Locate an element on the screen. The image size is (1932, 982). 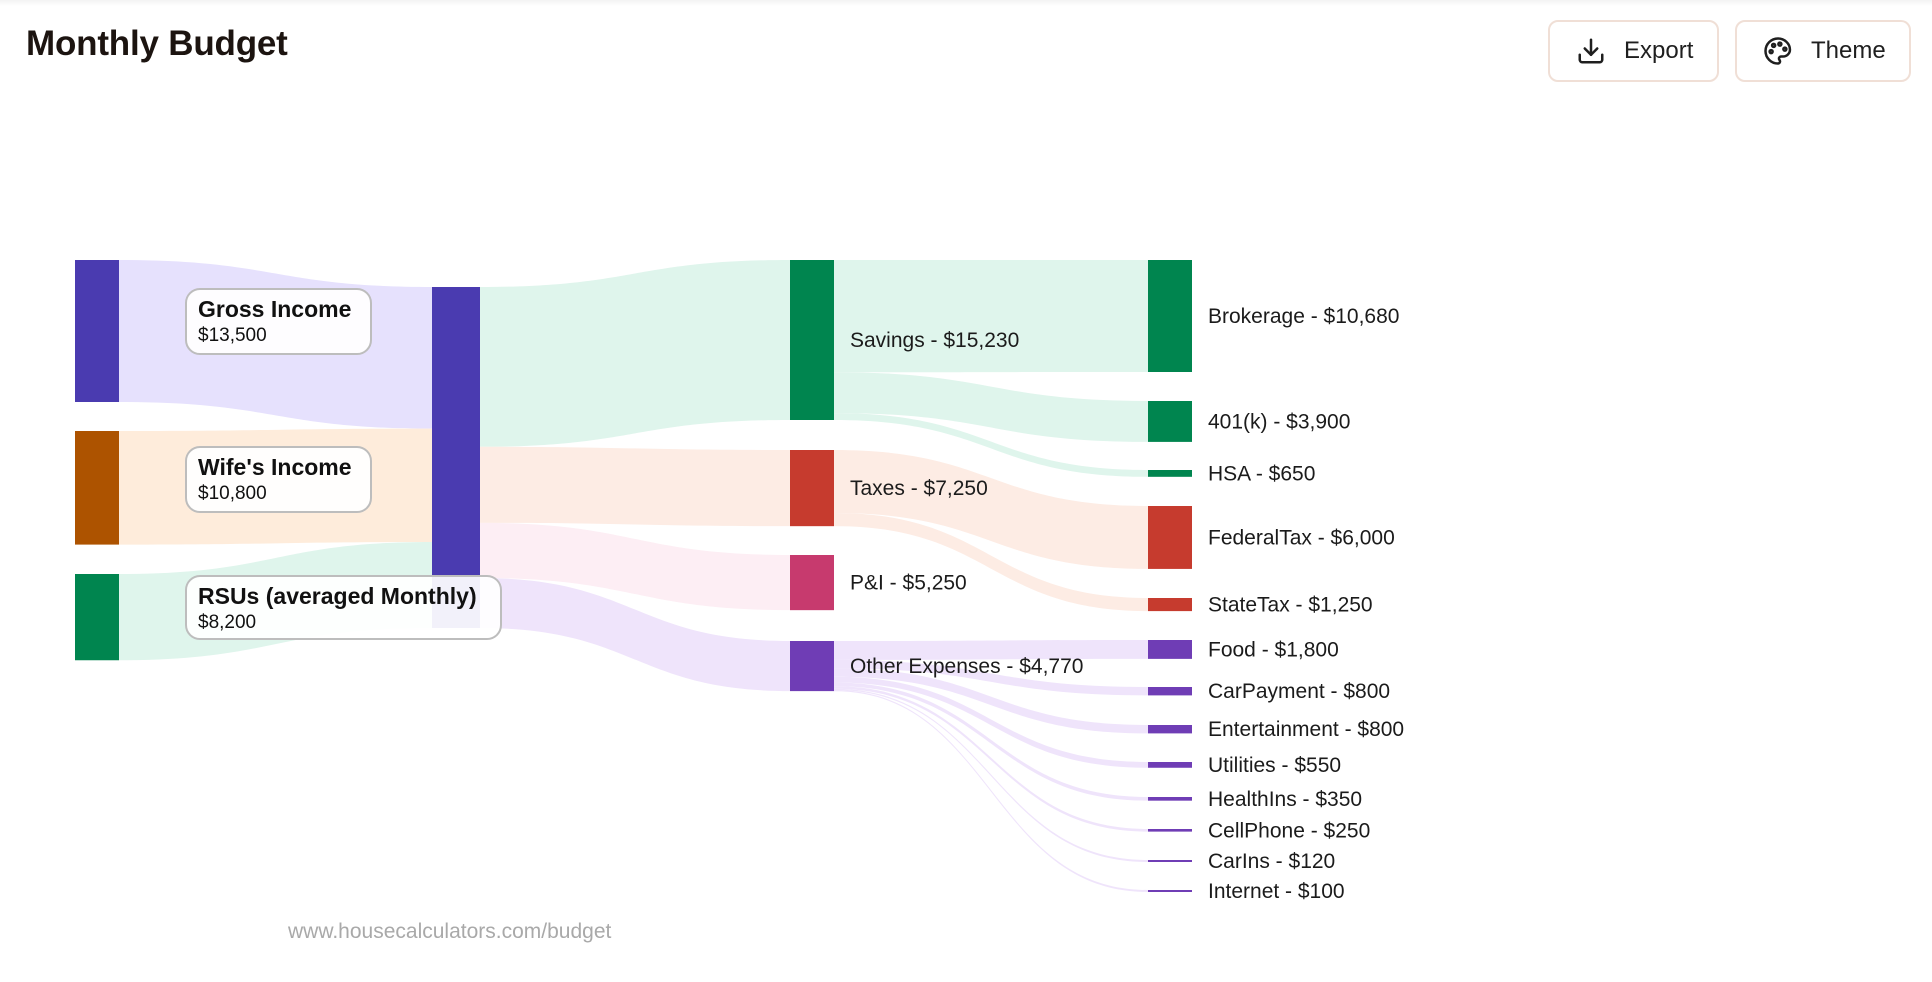
link-other-expenses-to-healthins is located at coordinates (991, 741).